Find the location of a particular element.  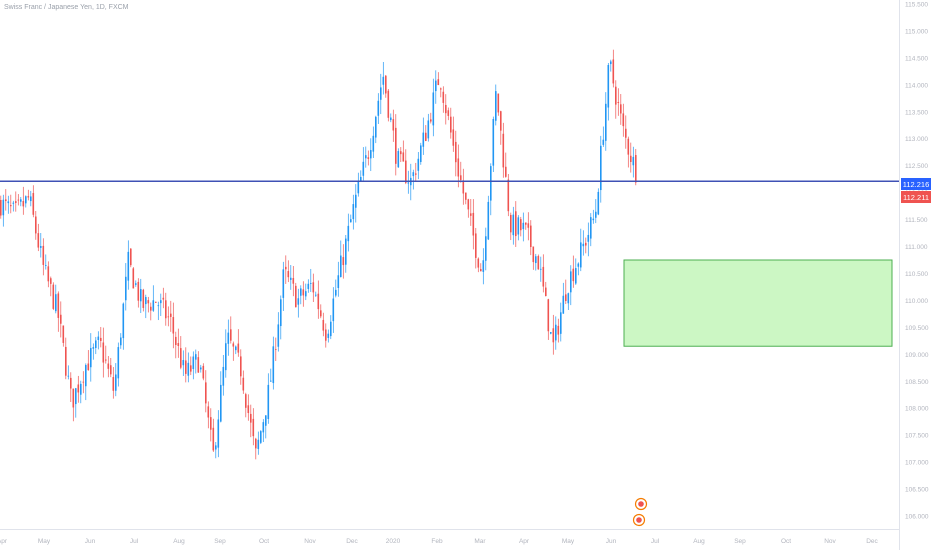

y-tick-label: 110.500 is located at coordinates (916, 274).